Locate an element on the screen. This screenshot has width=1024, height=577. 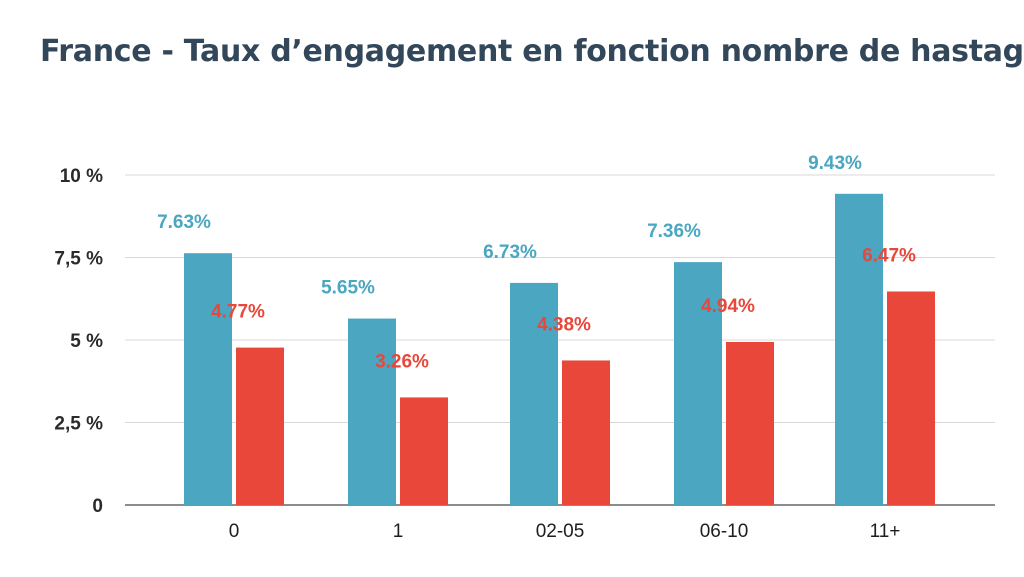
x-tick-label: 11+ is located at coordinates (885, 531).